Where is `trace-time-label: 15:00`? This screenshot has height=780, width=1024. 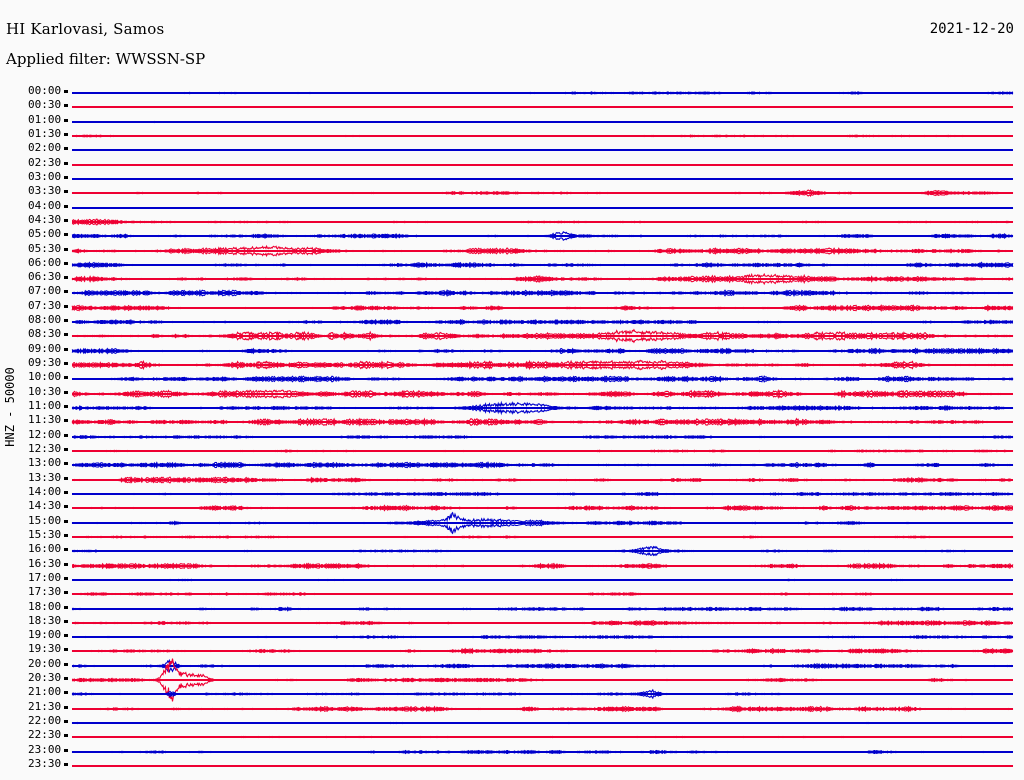
trace-time-label: 15:00 is located at coordinates (45, 520).